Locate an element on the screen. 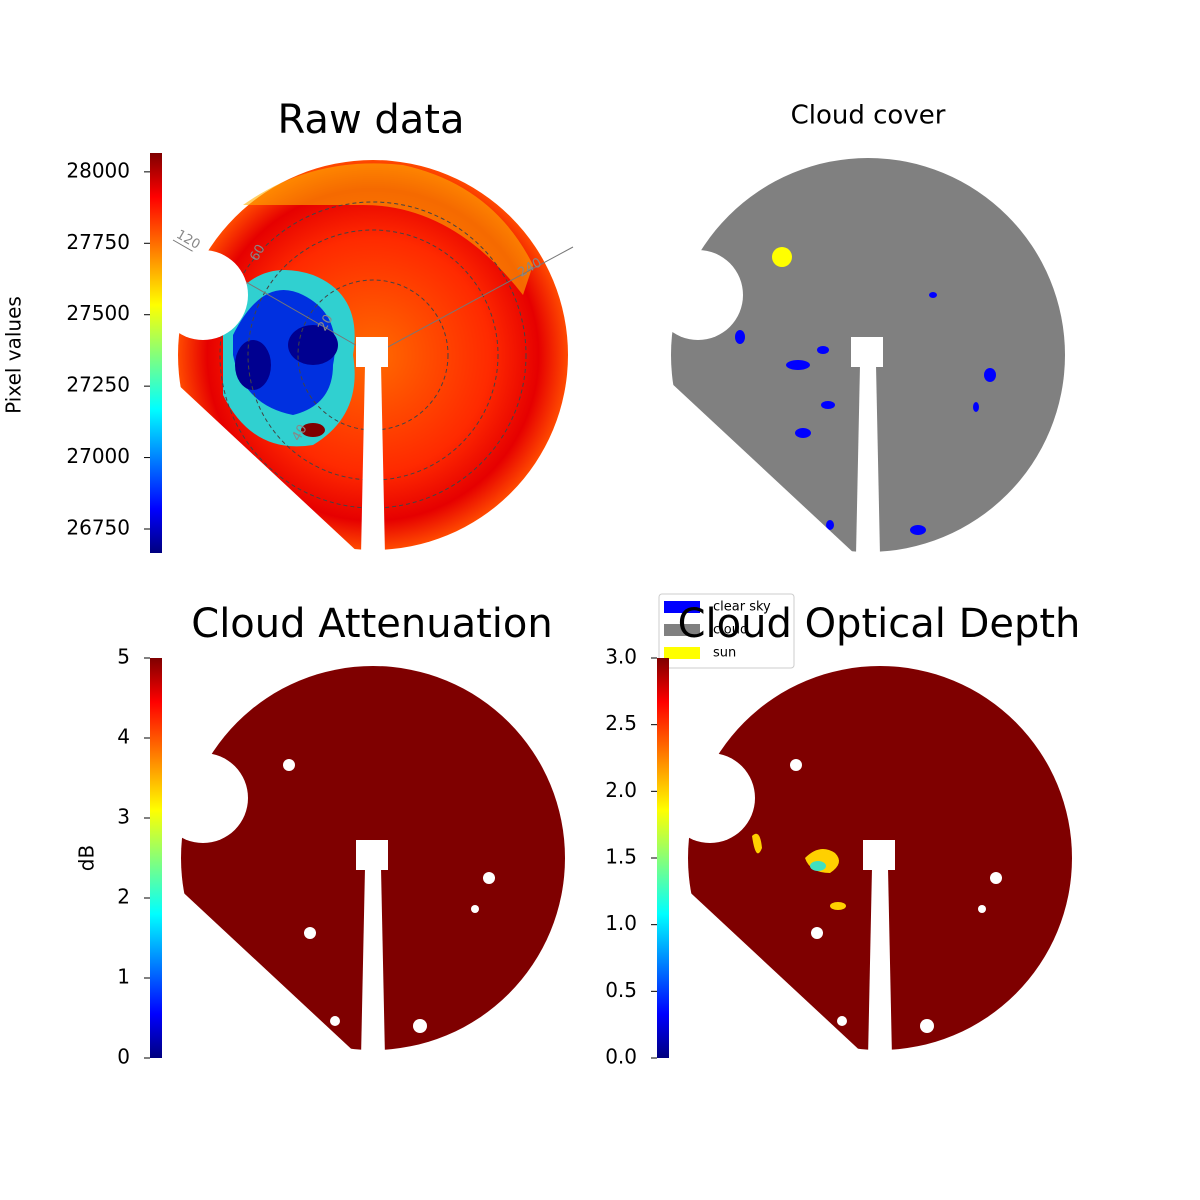 This screenshot has width=1200, height=1200. legend-label: sun is located at coordinates (724, 653).